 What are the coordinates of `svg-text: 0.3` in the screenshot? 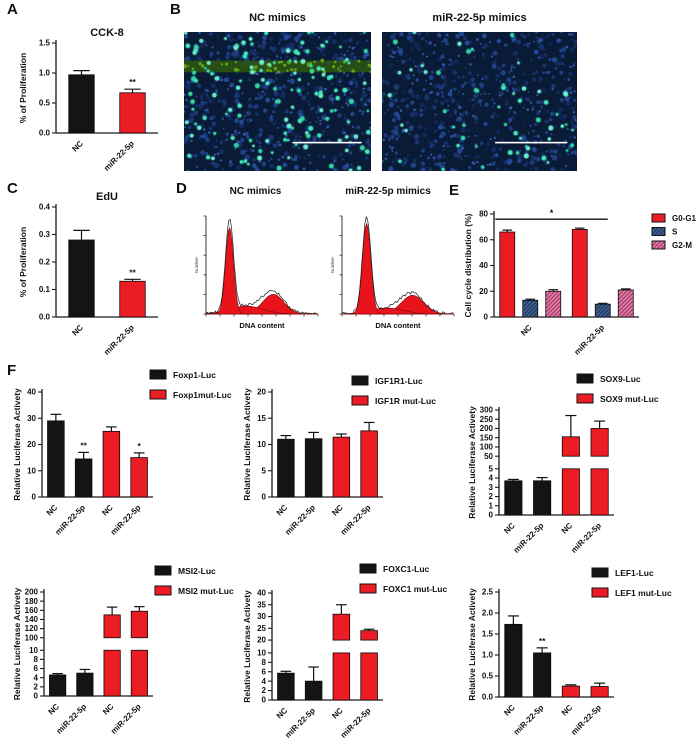 It's located at (45, 234).